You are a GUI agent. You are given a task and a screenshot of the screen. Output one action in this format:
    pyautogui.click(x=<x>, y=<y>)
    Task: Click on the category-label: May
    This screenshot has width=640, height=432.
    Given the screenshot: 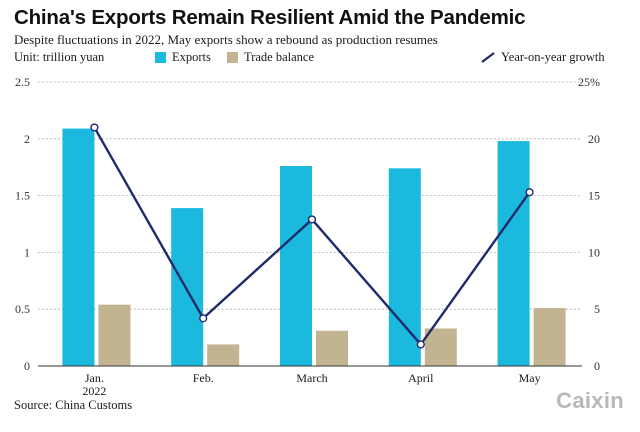 What is the action you would take?
    pyautogui.click(x=530, y=378)
    